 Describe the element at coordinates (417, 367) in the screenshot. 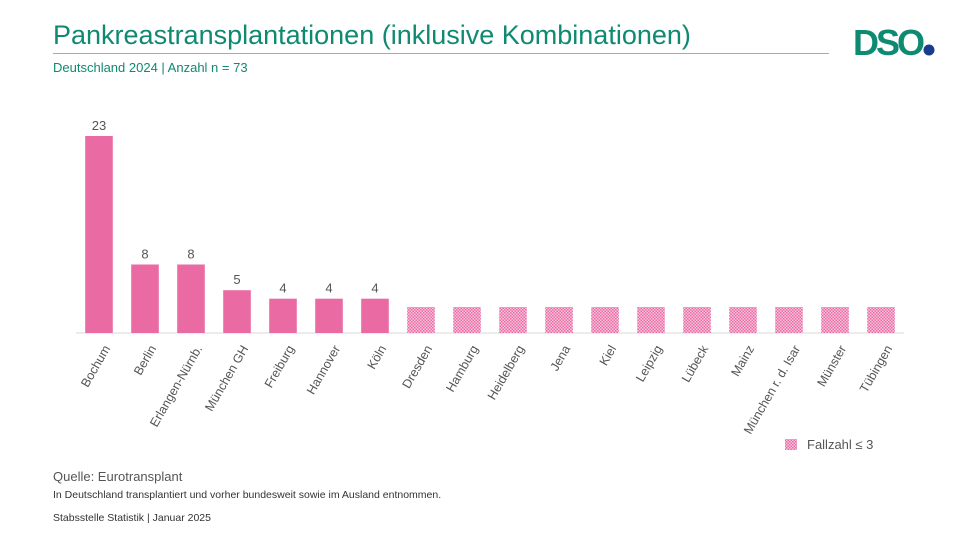

I see `x-tick-label-7: Dresden` at that location.